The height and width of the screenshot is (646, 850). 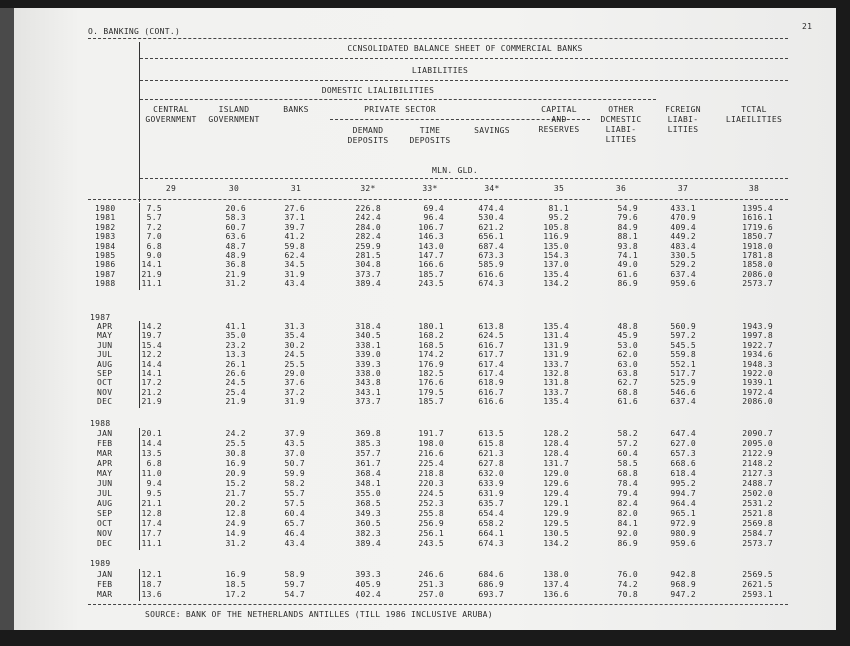 I want to click on table-cell: 517.7, so click(x=683, y=373).